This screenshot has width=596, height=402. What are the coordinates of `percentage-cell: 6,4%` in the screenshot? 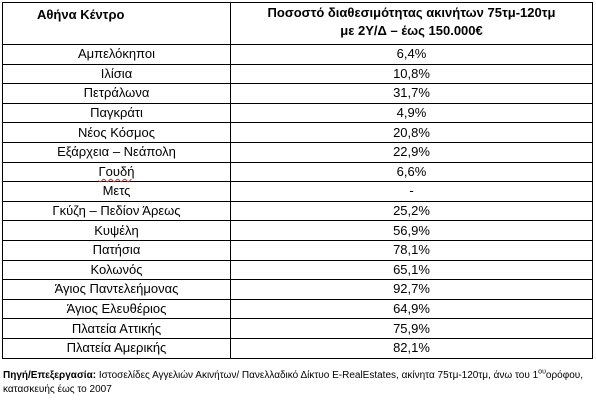 It's located at (411, 54).